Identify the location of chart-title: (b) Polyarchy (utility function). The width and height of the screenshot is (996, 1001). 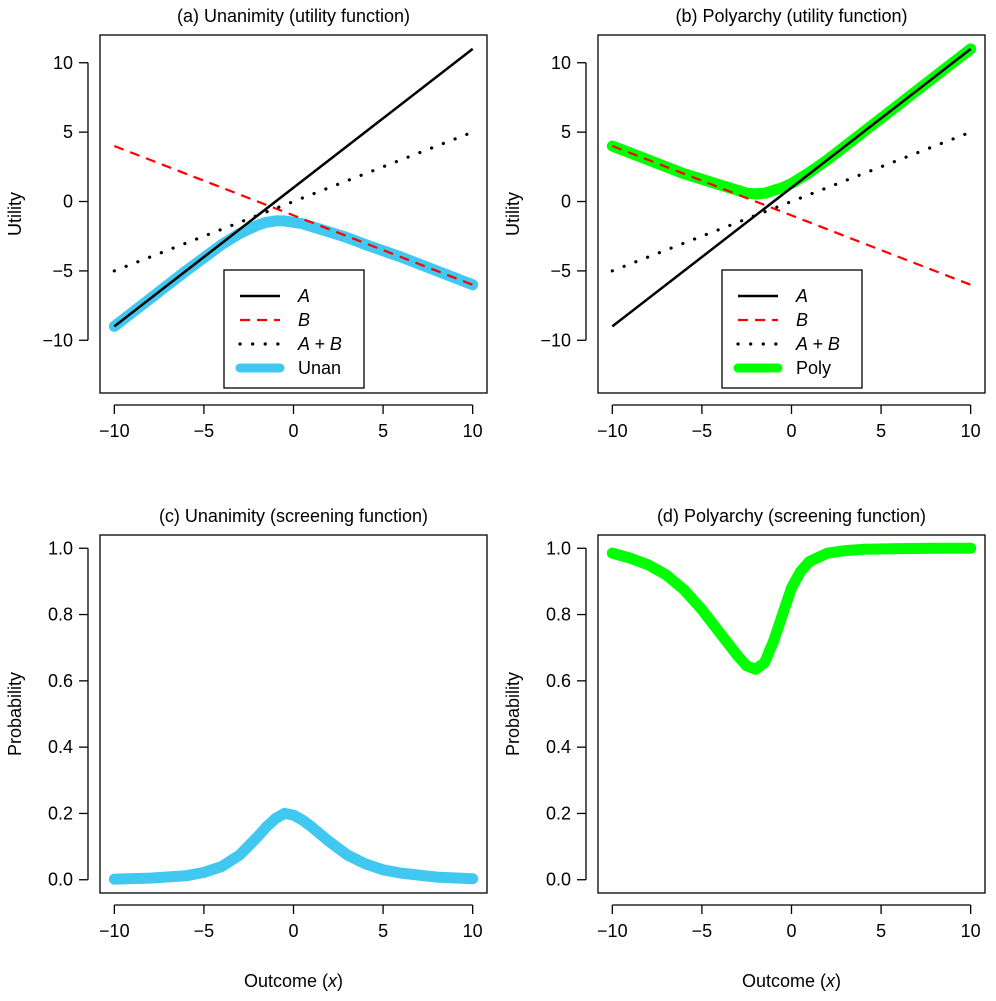
(791, 16).